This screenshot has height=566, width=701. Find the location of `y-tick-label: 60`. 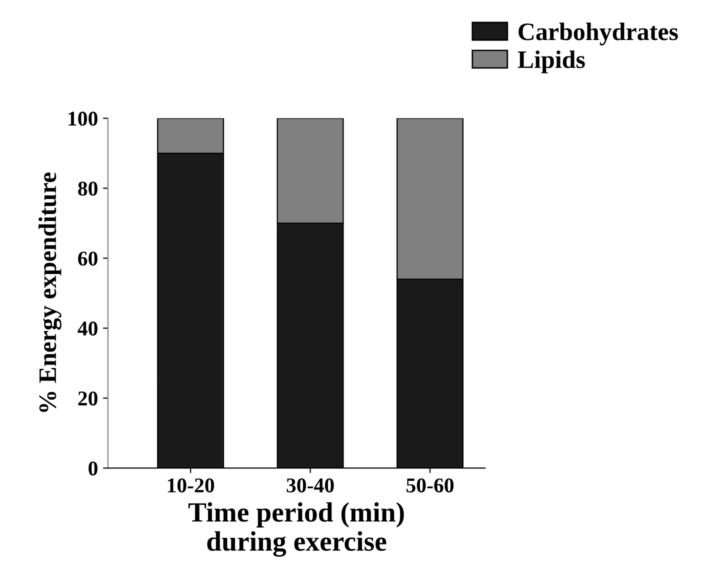

y-tick-label: 60 is located at coordinates (88, 259).